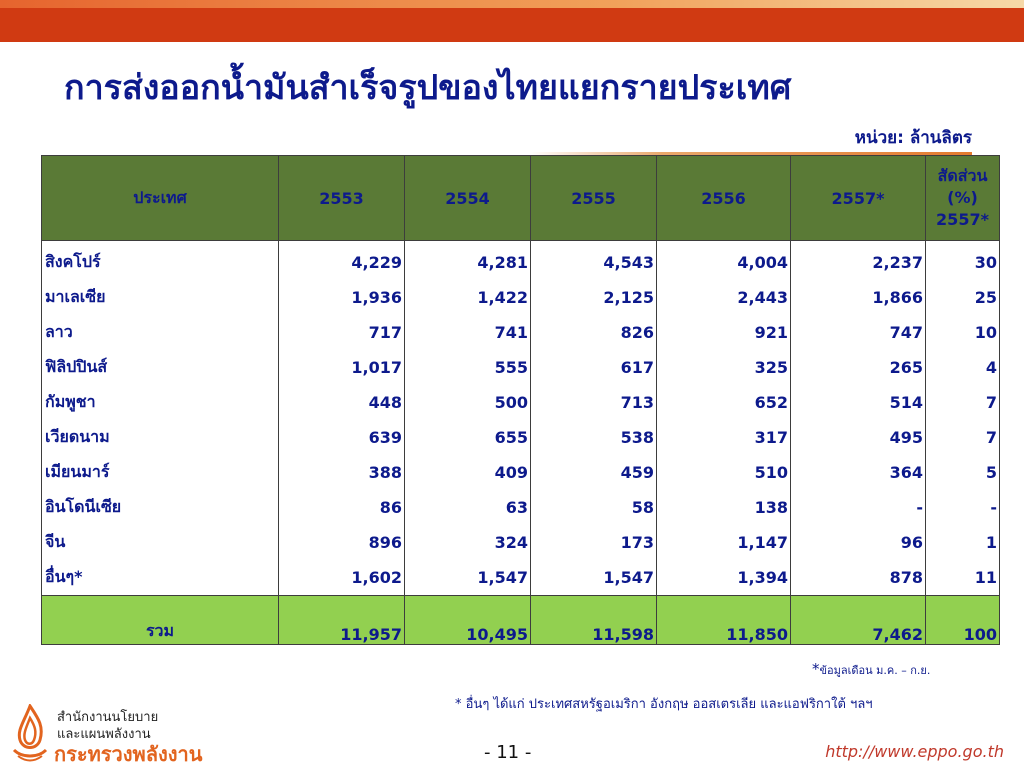 Image resolution: width=1024 pixels, height=770 pixels. What do you see at coordinates (341, 367) in the screenshot?
I see `volume-cell: 1,017` at bounding box center [341, 367].